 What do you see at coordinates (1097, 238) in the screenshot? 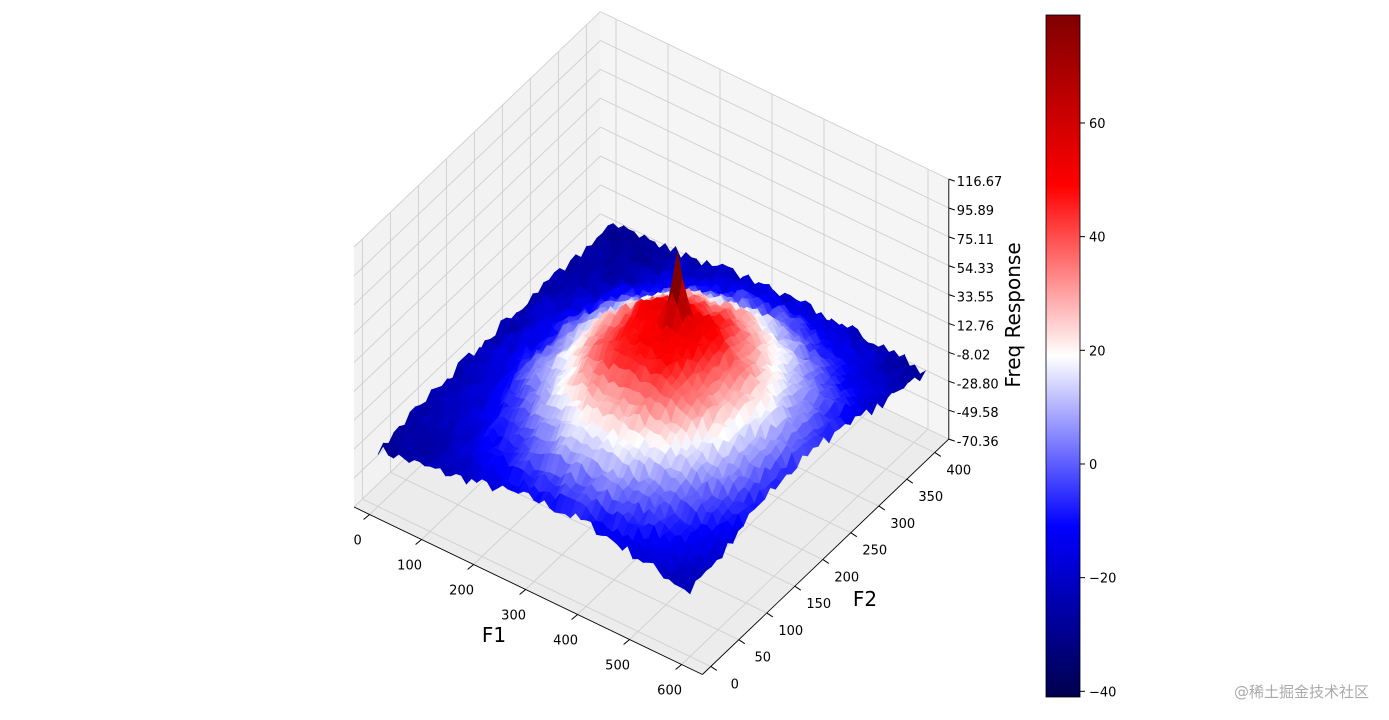
I see `colorbar-tick-label: 40` at bounding box center [1097, 238].